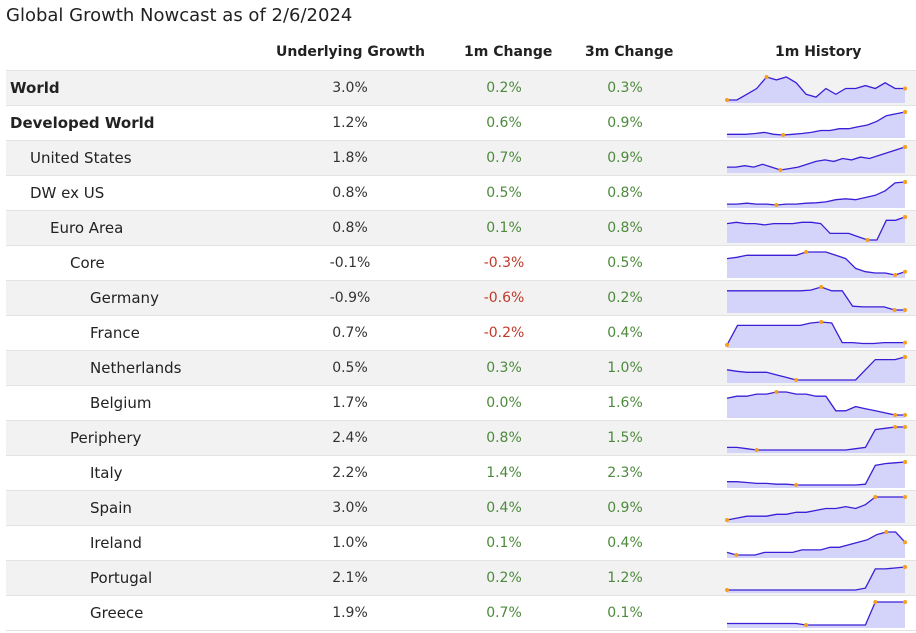 This screenshot has height=633, width=916. Describe the element at coordinates (461, 630) in the screenshot. I see `table-bottom-border` at that location.